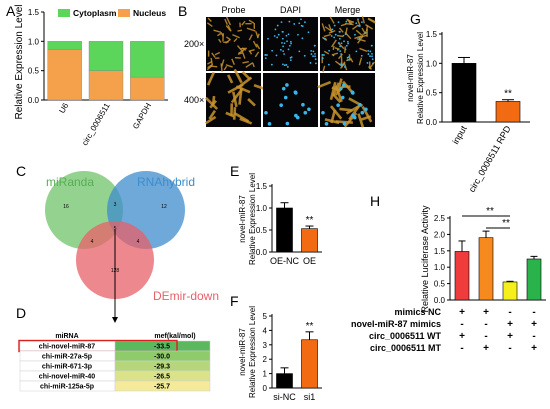 This screenshot has width=550, height=409. I want to click on panel-label-g: G, so click(415, 19).